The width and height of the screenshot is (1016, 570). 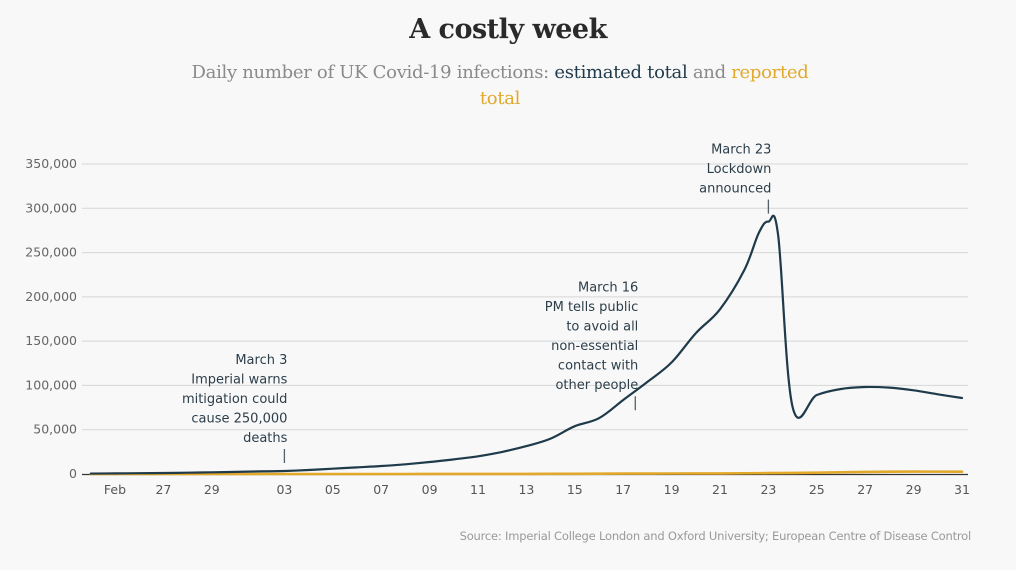 What do you see at coordinates (741, 150) in the screenshot?
I see `annotation-text: March 23` at bounding box center [741, 150].